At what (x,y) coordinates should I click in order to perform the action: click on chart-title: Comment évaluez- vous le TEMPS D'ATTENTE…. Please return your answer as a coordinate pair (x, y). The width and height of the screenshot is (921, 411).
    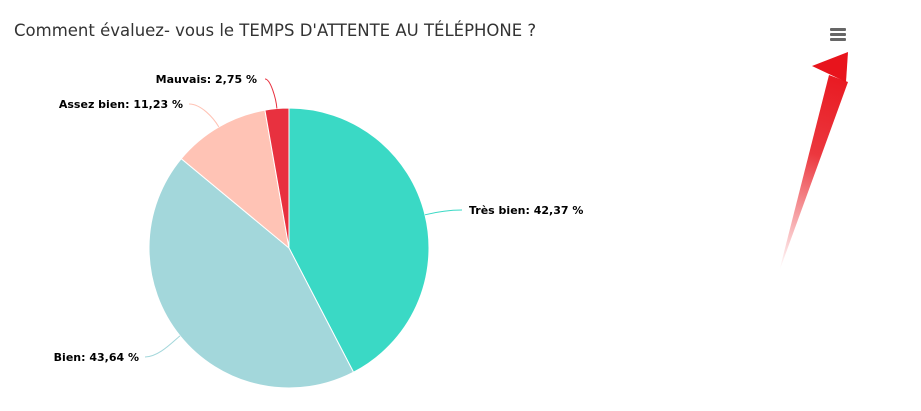
    Looking at the image, I should click on (275, 30).